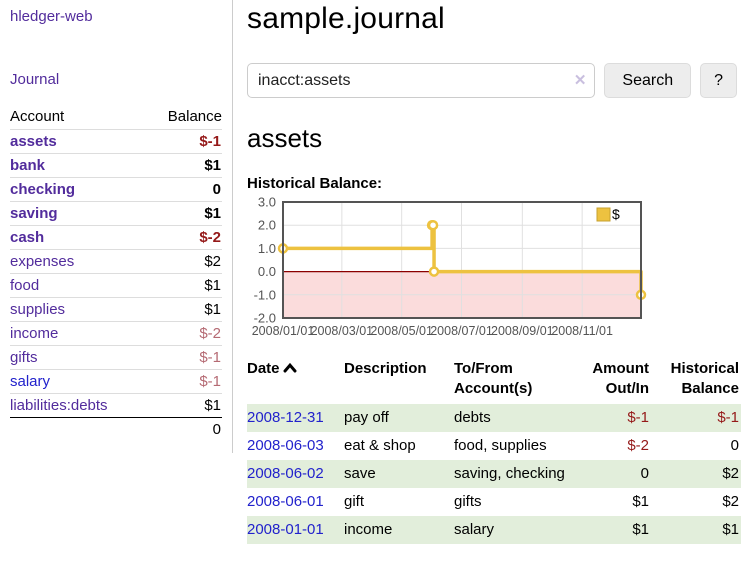  I want to click on account-heading: assets, so click(285, 138).